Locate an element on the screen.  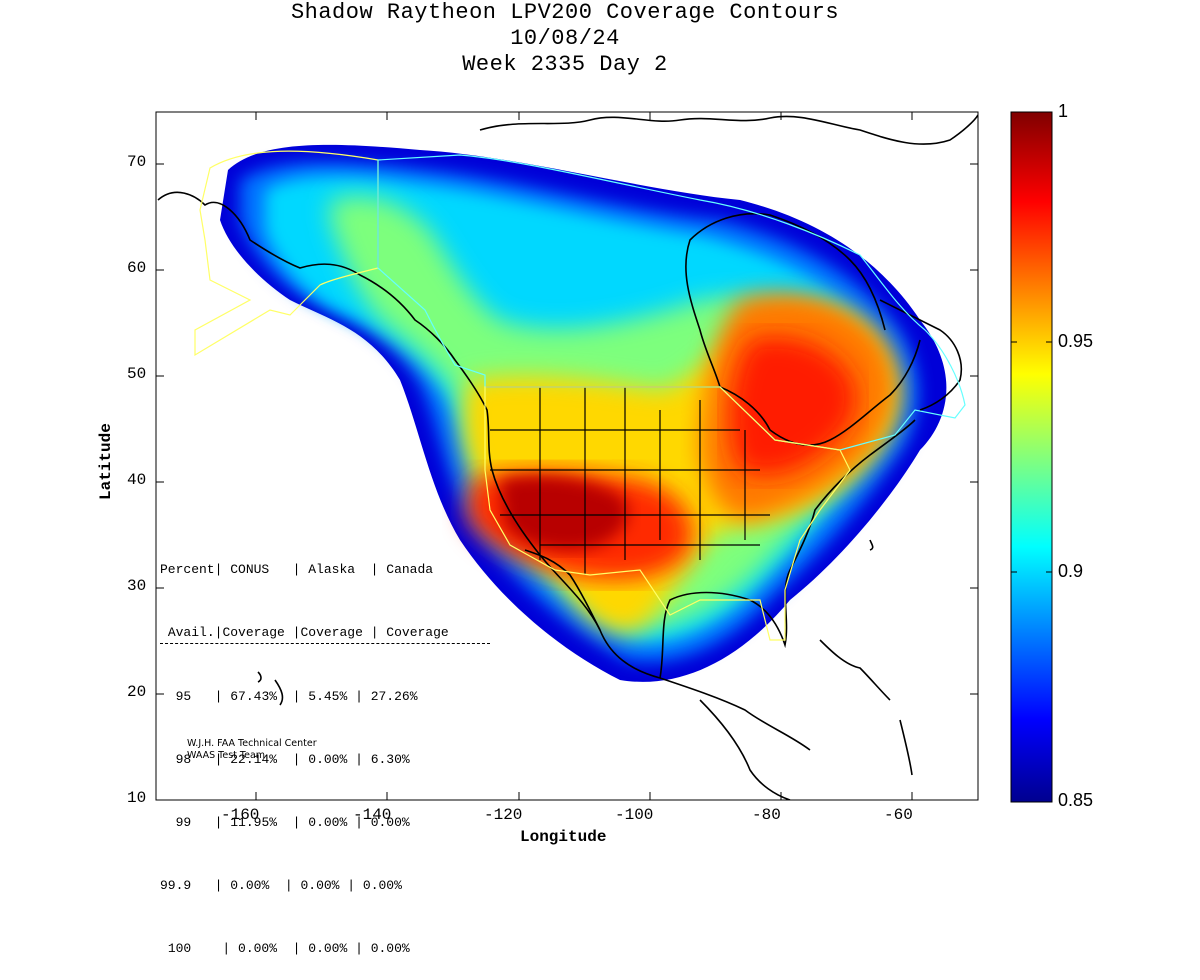
stats-header-cell: Percent is located at coordinates (187, 569).